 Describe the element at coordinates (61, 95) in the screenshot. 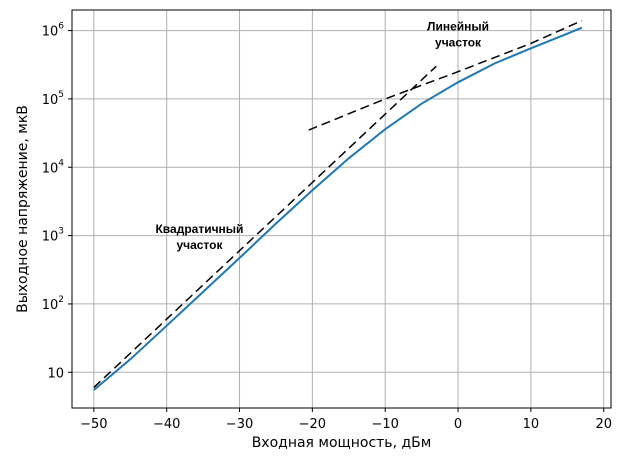

I see `y-tick-exponent: 5` at that location.